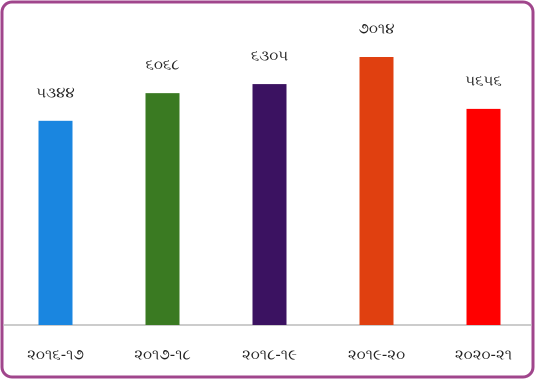 The height and width of the screenshot is (379, 535). I want to click on x-tick-label: ૨૦૧૯-૨૦, so click(376, 355).